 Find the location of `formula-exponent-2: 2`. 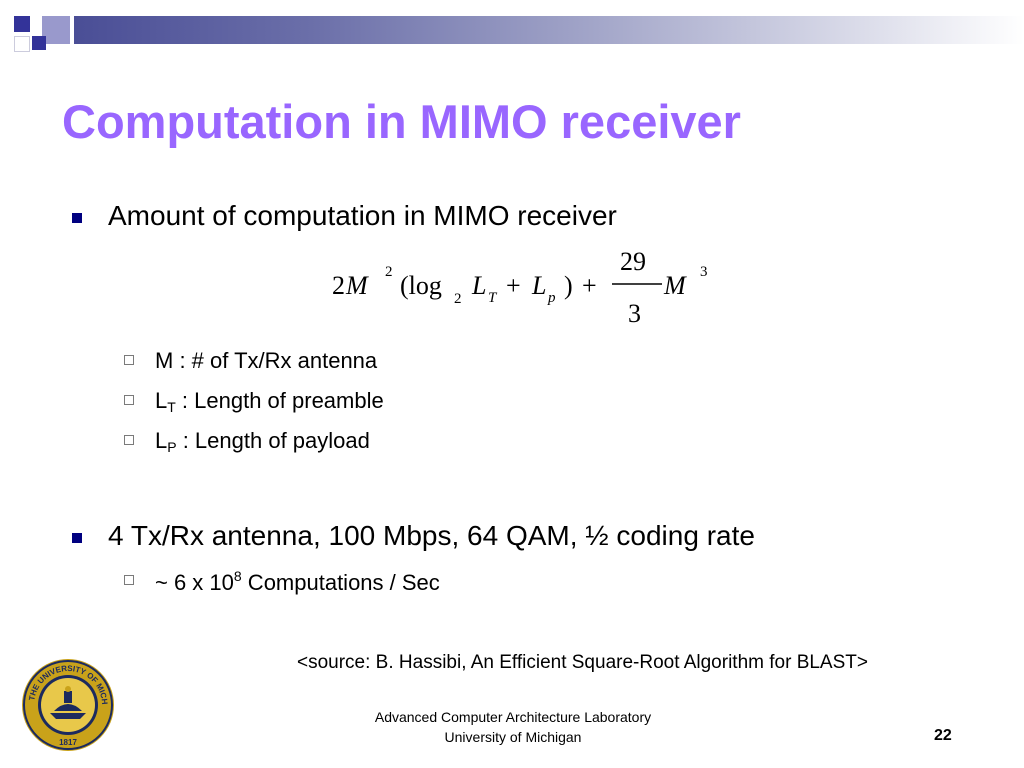

formula-exponent-2: 2 is located at coordinates (389, 272).